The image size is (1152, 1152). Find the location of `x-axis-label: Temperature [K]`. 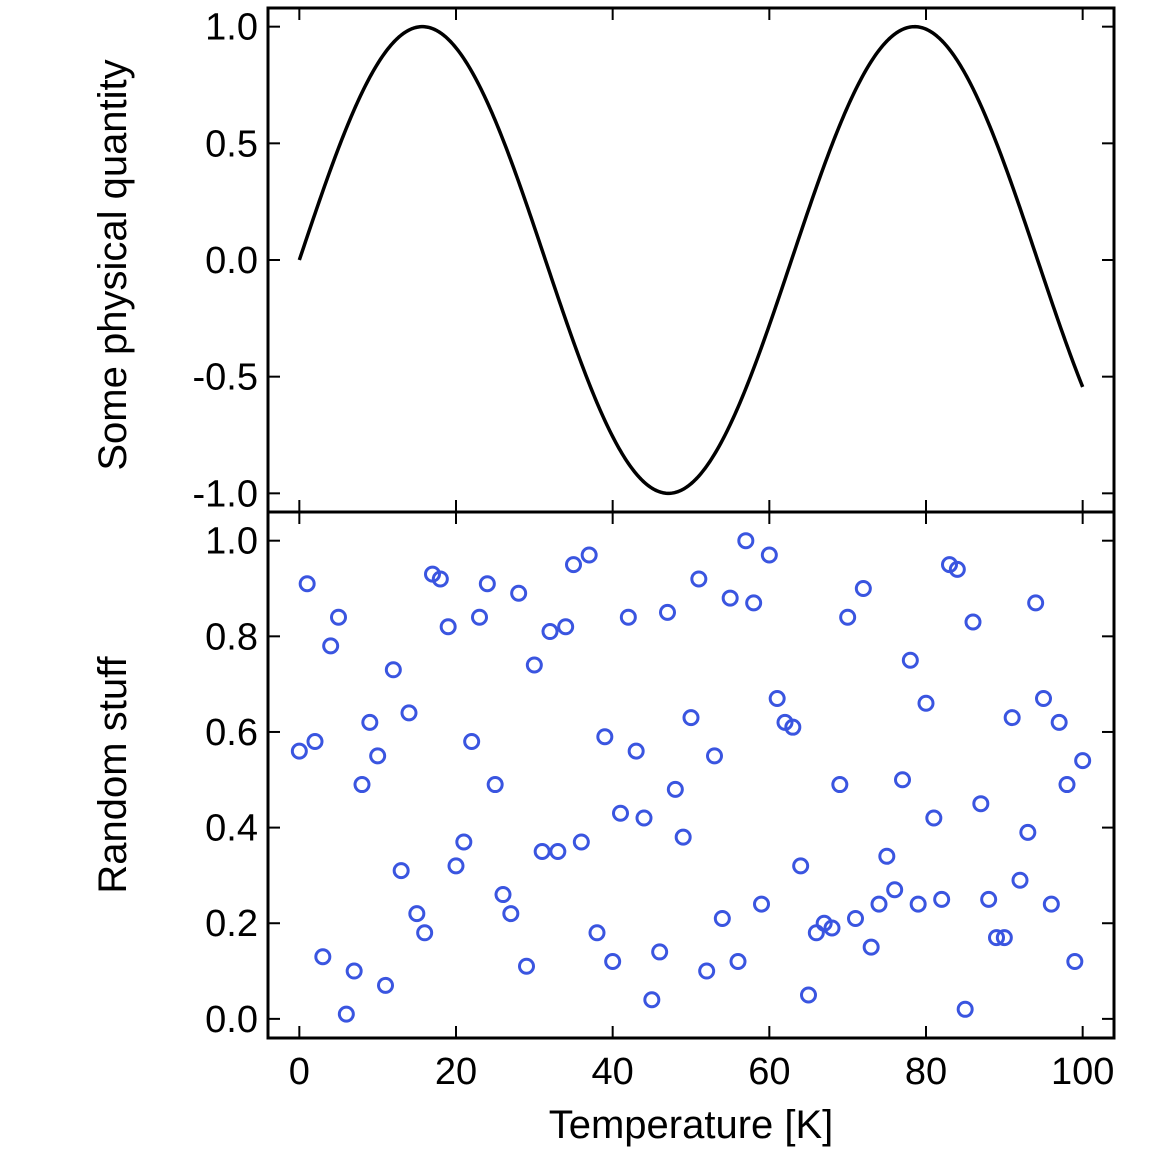

x-axis-label: Temperature [K] is located at coordinates (691, 1125).